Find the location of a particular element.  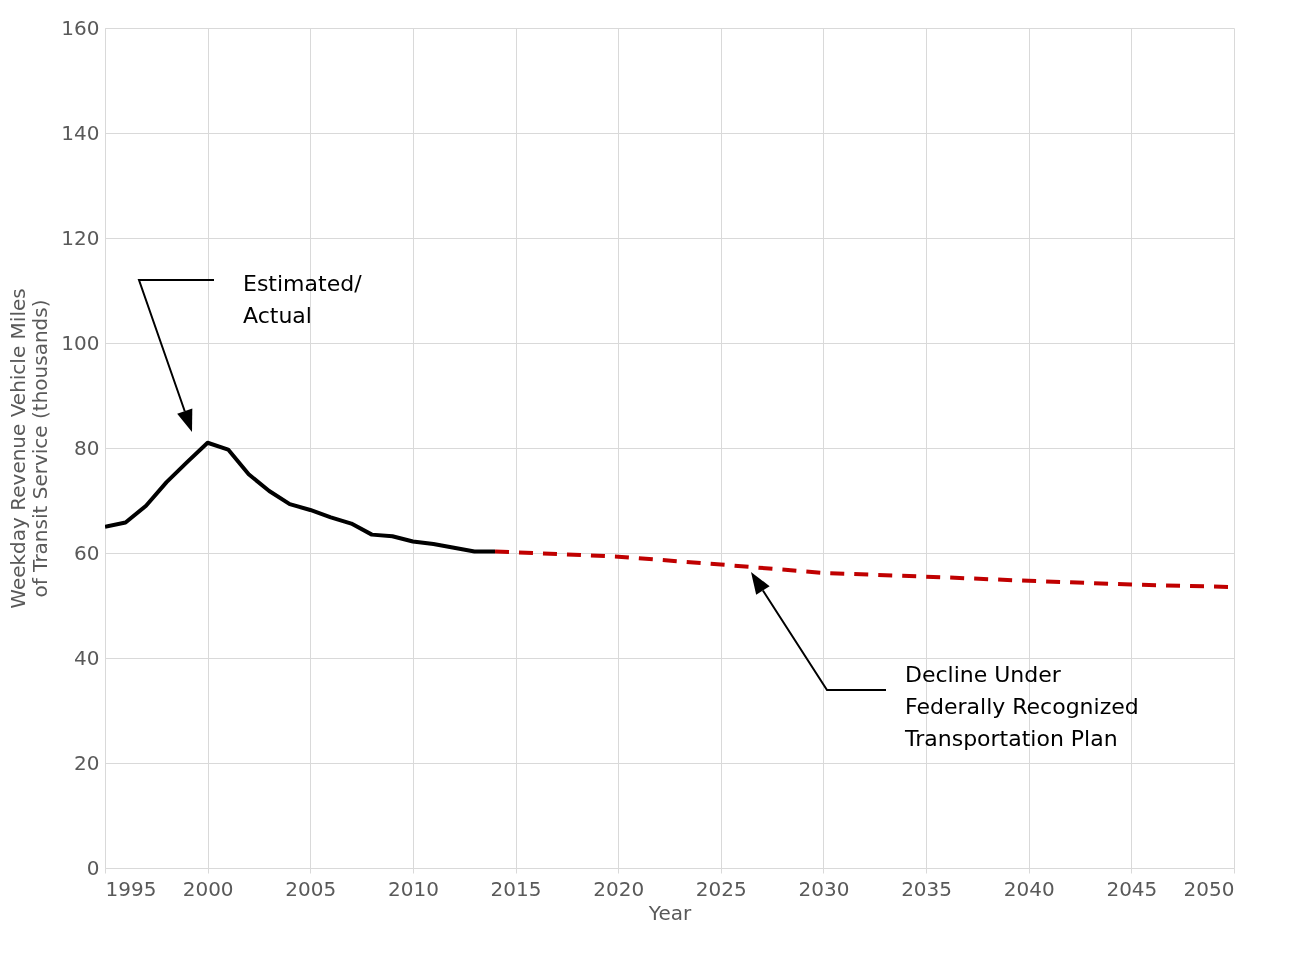

y-axis-title: Weekday Revenue Vehicle Miles of Transit Service (thousands) is located at coordinates (29, 448).